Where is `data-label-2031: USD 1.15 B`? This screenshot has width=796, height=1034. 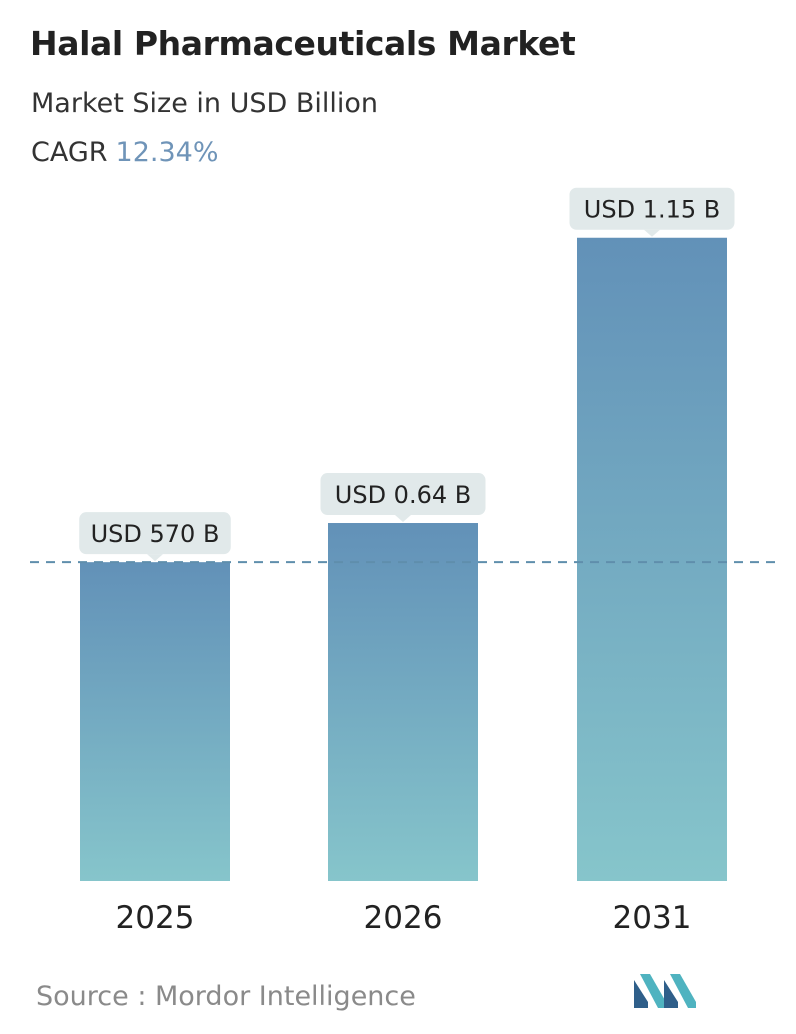 data-label-2031: USD 1.15 B is located at coordinates (652, 212).